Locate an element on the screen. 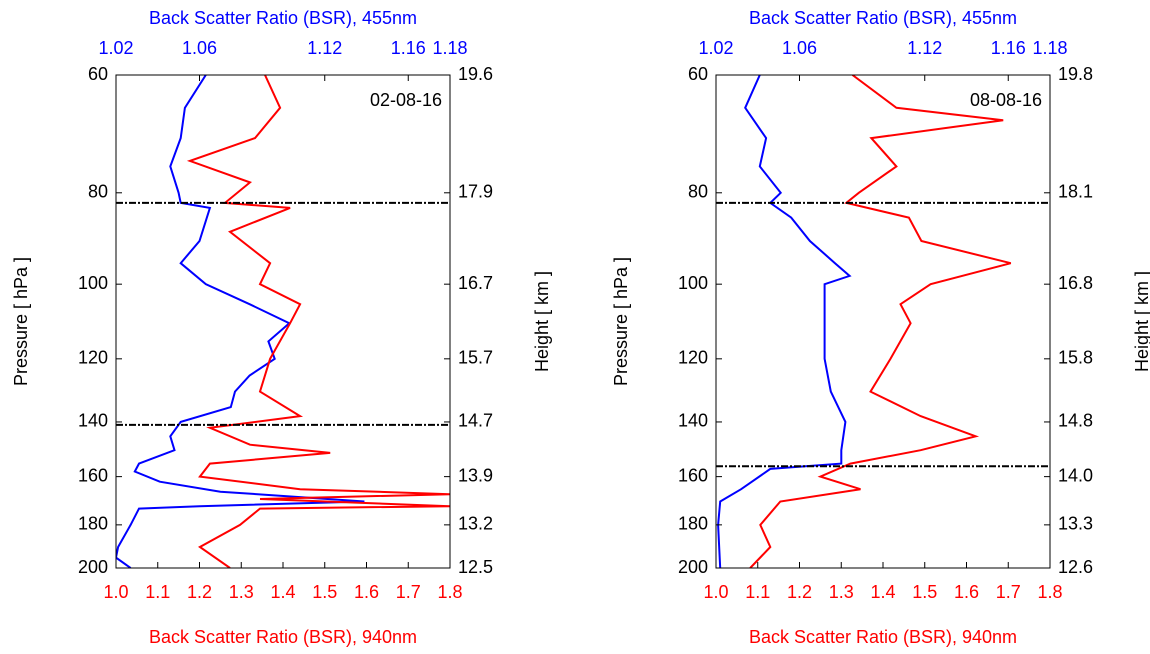 The height and width of the screenshot is (654, 1150). y2-tick-label: 13.9 is located at coordinates (475, 475).